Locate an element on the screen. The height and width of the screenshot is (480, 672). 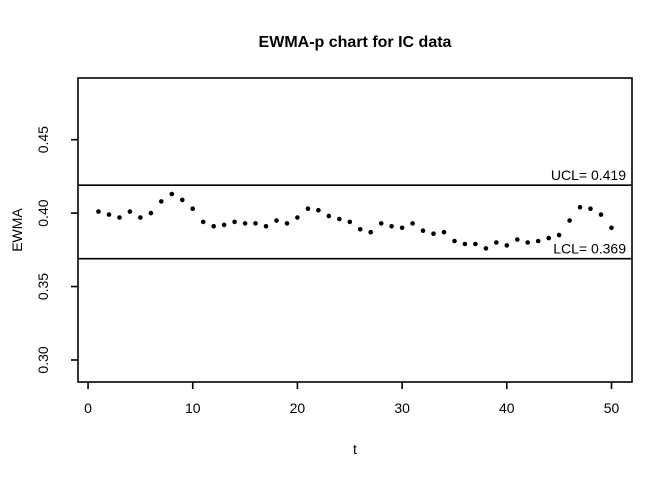
lcl-label: LCL= 0.369 is located at coordinates (589, 249).